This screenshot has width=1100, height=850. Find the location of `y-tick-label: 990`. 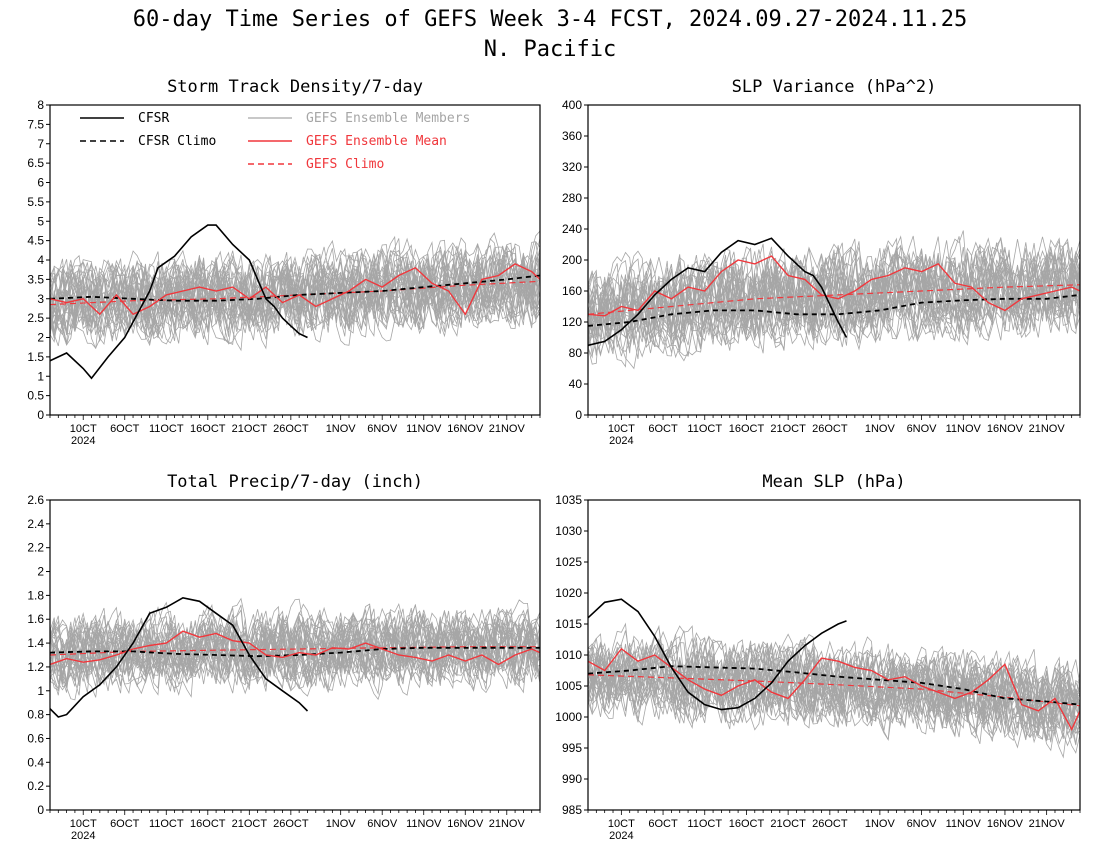

y-tick-label: 990 is located at coordinates (572, 779).